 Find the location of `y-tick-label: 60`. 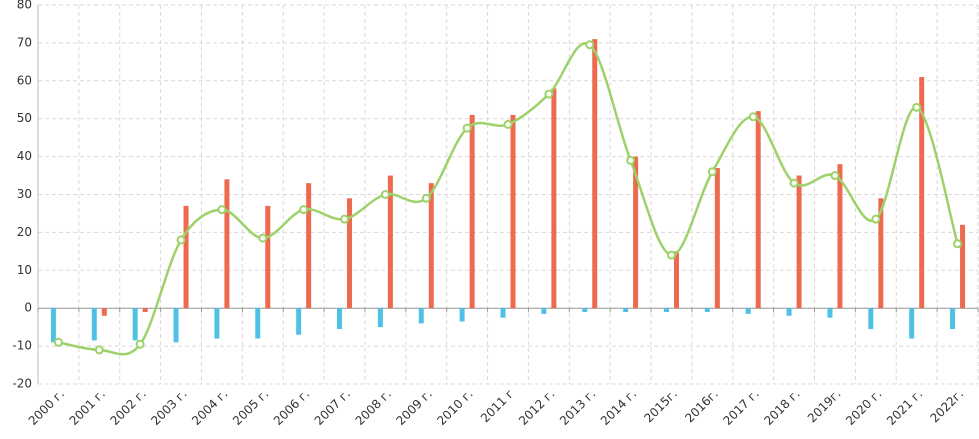

y-tick-label: 60 is located at coordinates (24, 80).